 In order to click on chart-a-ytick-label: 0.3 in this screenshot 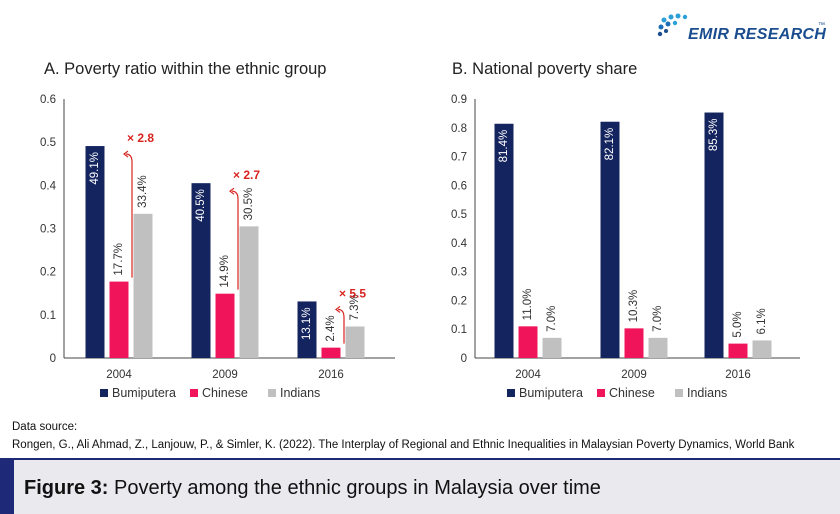, I will do `click(48, 230)`.